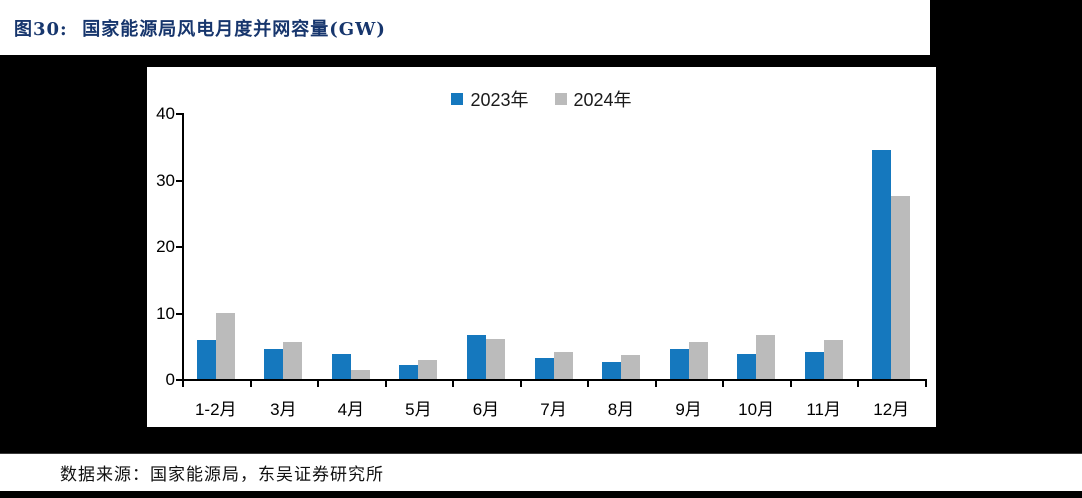  I want to click on y-axis-tick-label: 0, so click(170, 379).